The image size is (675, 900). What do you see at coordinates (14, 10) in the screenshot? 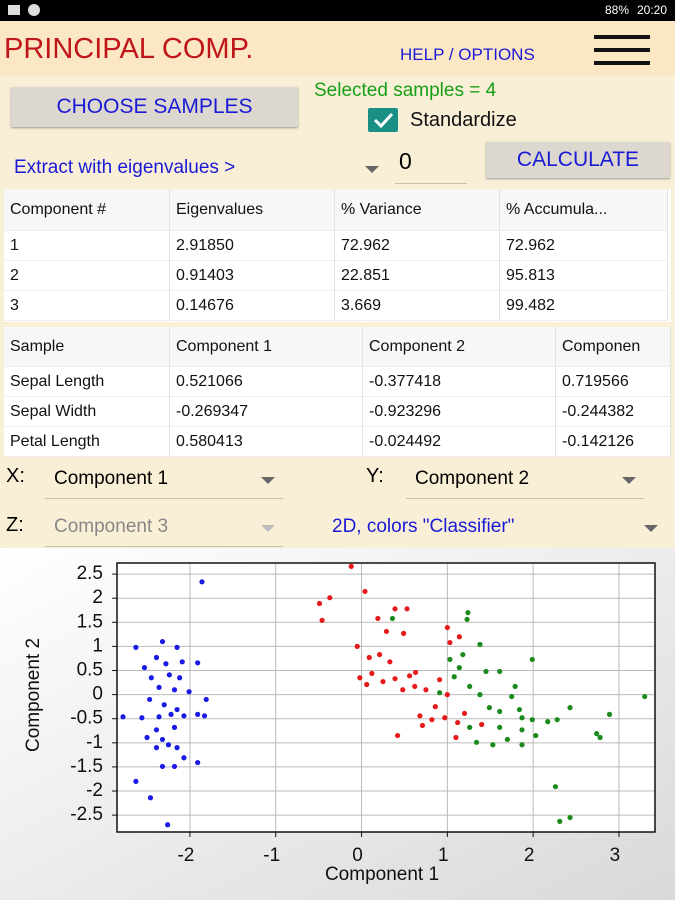
I see `notification-icon` at bounding box center [14, 10].